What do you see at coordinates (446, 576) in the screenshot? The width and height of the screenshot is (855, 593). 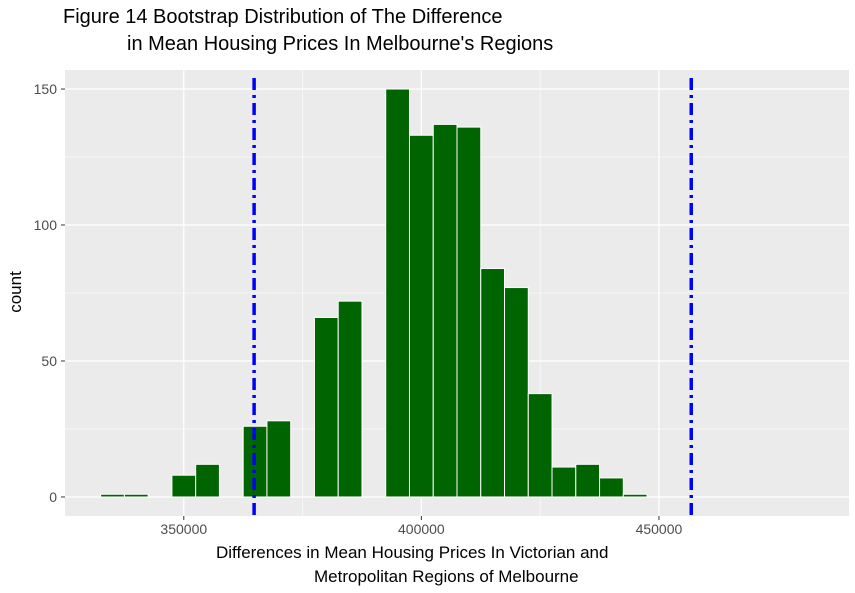 I see `x-axis-label-line2: Metropolitan Regions of Melbourne` at bounding box center [446, 576].